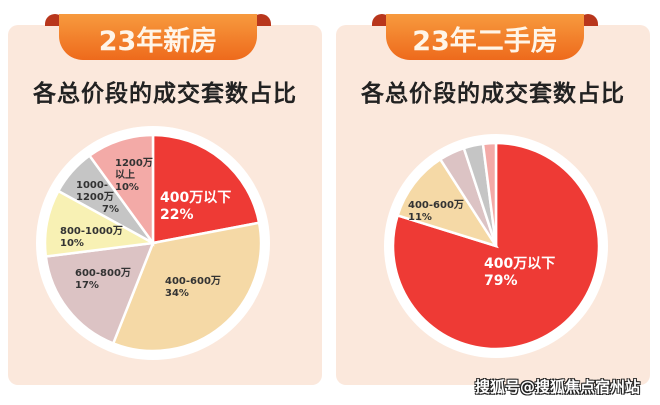 This screenshot has height=405, width=660. Describe the element at coordinates (158, 41) in the screenshot. I see `banner-text: 23年新房` at that location.